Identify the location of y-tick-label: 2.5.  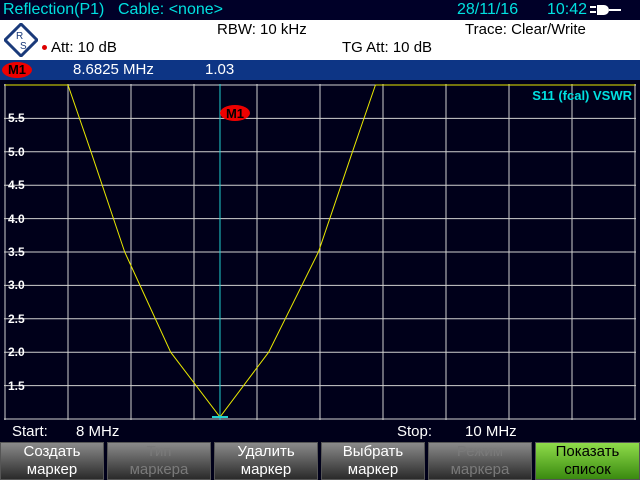
(16, 318).